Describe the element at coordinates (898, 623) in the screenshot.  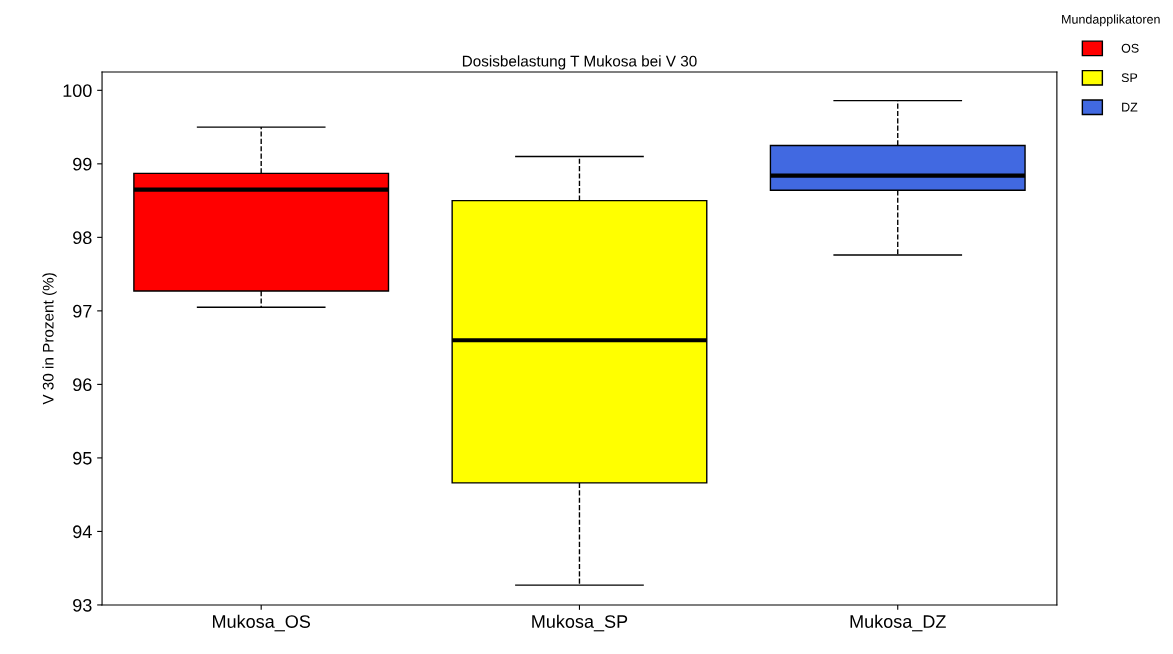
I see `x-tick-label: Mukosa_DZ` at that location.